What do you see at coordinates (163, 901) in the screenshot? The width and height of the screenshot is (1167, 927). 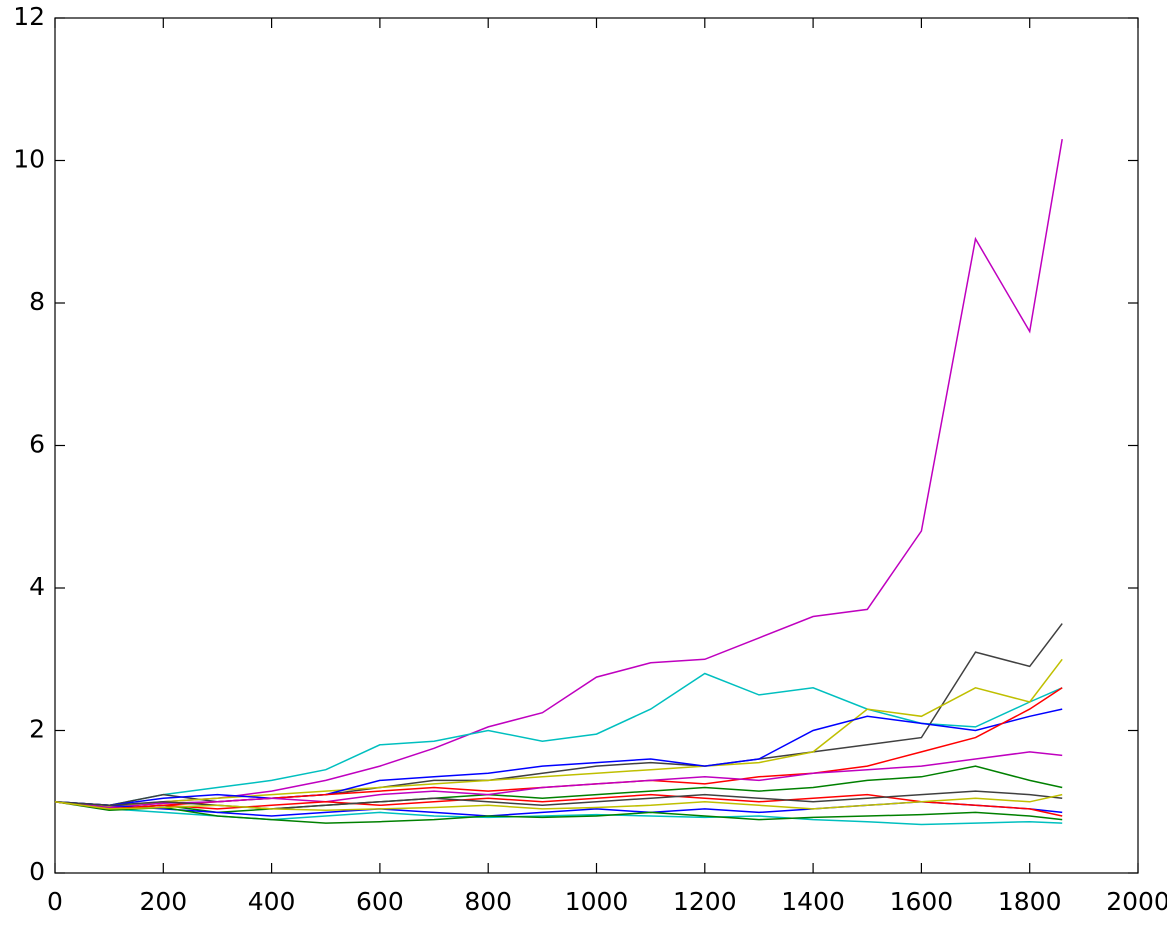 I see `x-tick-label: 200` at bounding box center [163, 901].